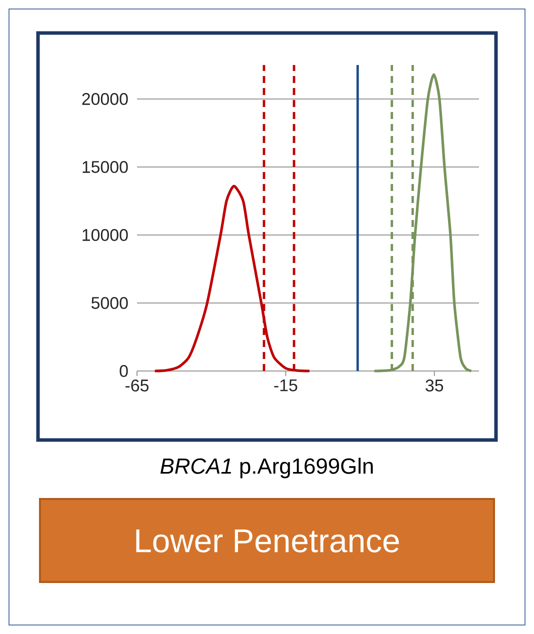 The image size is (534, 634). Describe the element at coordinates (124, 370) in the screenshot. I see `y-tick-label: 0` at that location.